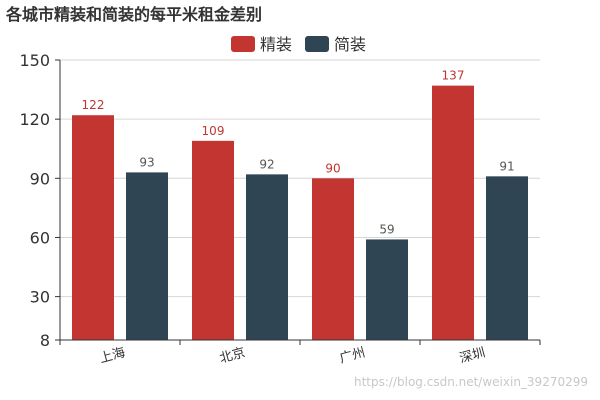  What do you see at coordinates (45, 340) in the screenshot?
I see `y-tick-label: 8` at bounding box center [45, 340].